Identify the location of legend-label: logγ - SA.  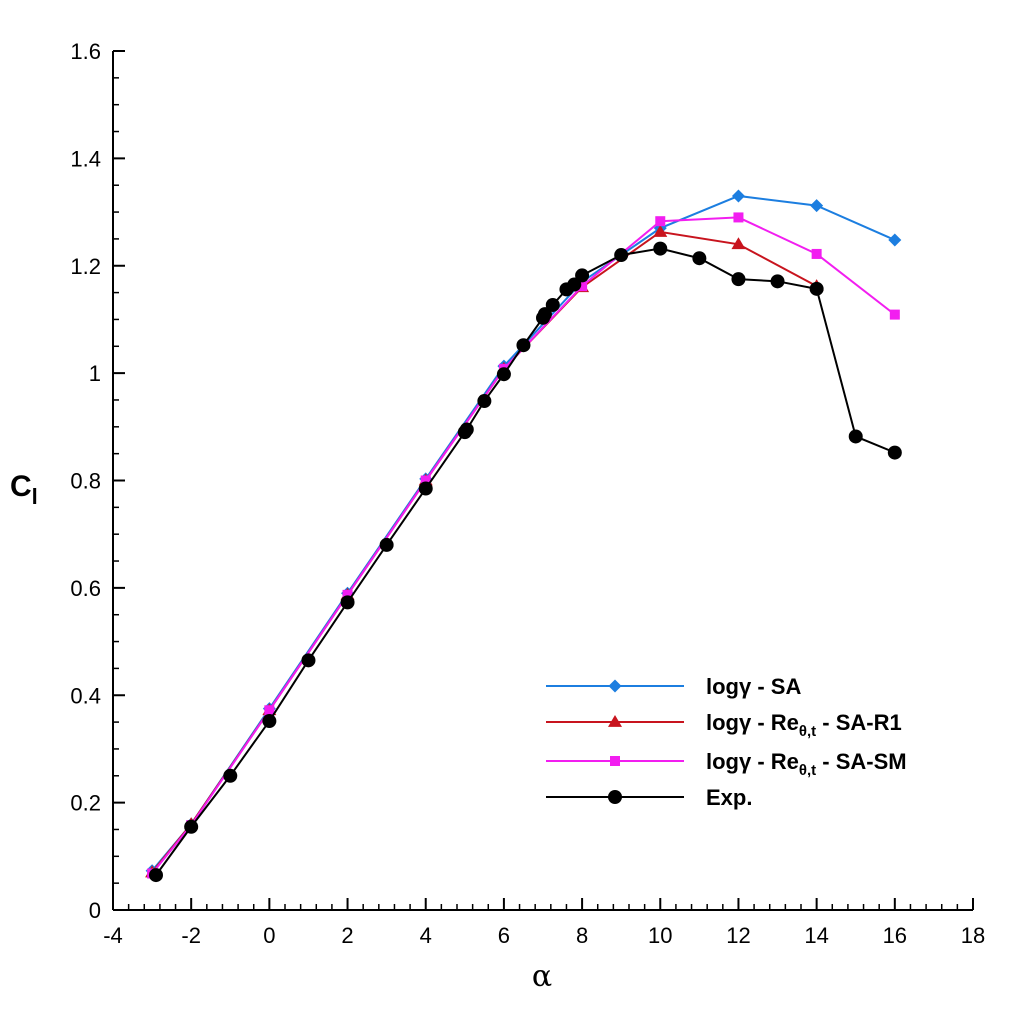
(753, 686).